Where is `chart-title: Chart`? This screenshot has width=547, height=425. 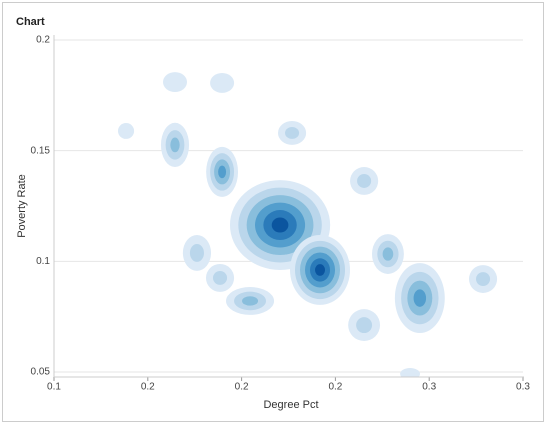 chart-title: Chart is located at coordinates (30, 22).